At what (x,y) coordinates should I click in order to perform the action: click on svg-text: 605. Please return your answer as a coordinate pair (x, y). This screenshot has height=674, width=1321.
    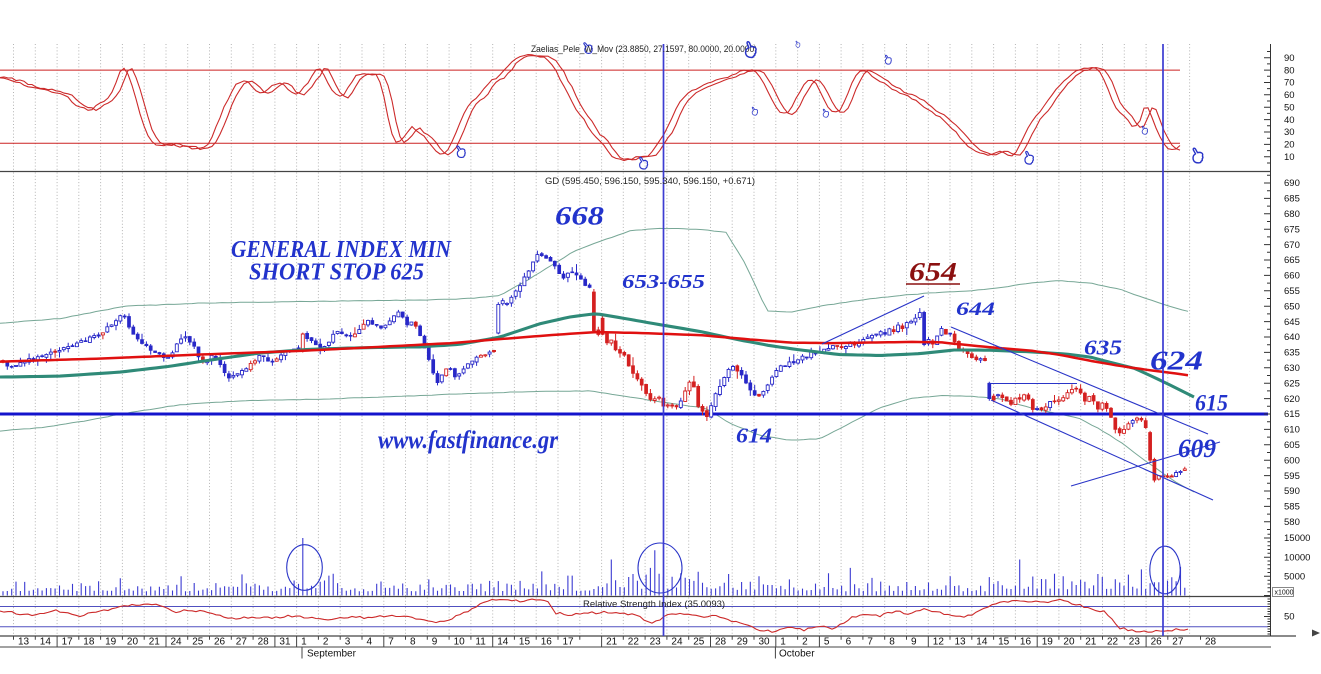
    Looking at the image, I should click on (1292, 445).